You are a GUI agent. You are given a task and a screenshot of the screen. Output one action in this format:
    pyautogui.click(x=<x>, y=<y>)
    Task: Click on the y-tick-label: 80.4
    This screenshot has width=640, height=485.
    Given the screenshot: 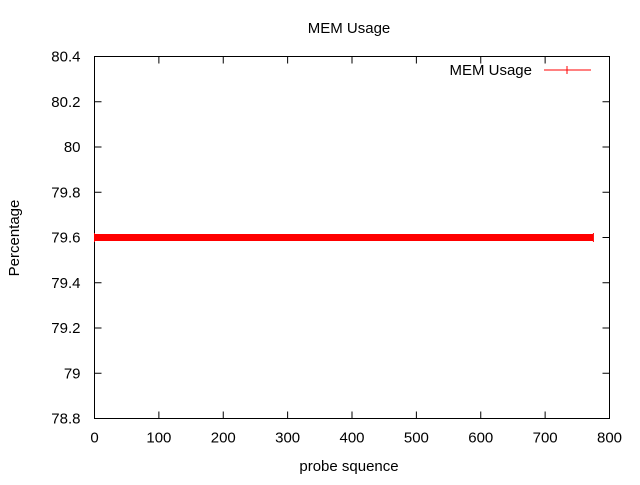 What is the action you would take?
    pyautogui.click(x=65, y=57)
    